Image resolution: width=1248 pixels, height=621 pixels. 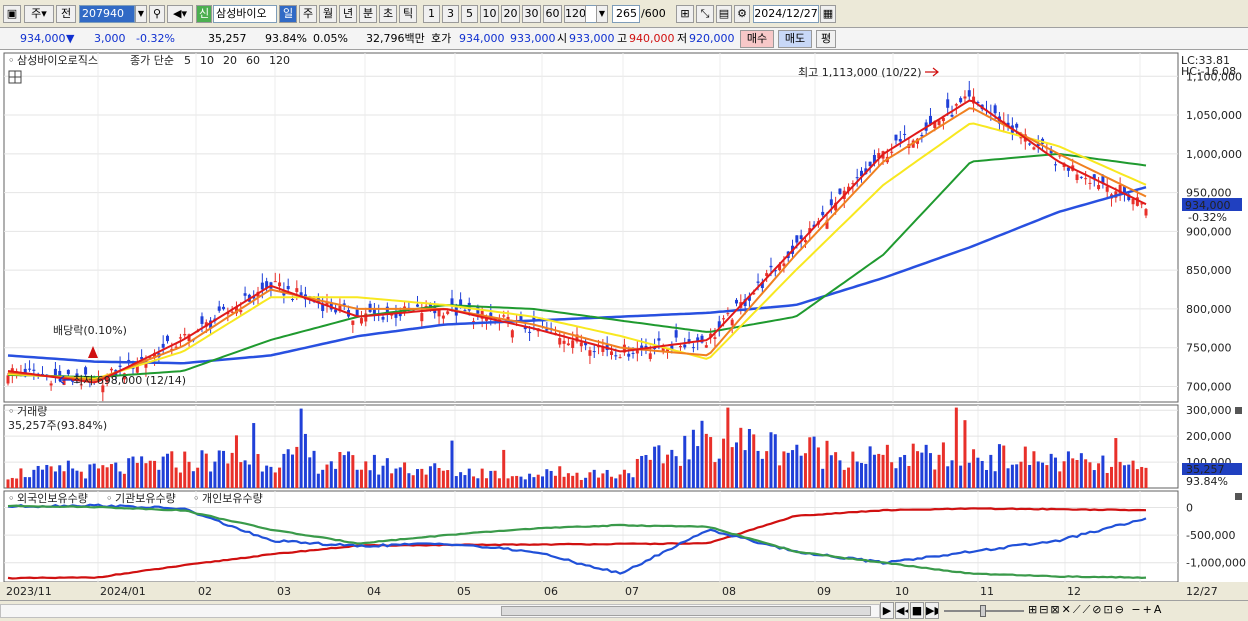 What do you see at coordinates (932, 610) in the screenshot?
I see `forward-icon: ▶▶` at bounding box center [932, 610].